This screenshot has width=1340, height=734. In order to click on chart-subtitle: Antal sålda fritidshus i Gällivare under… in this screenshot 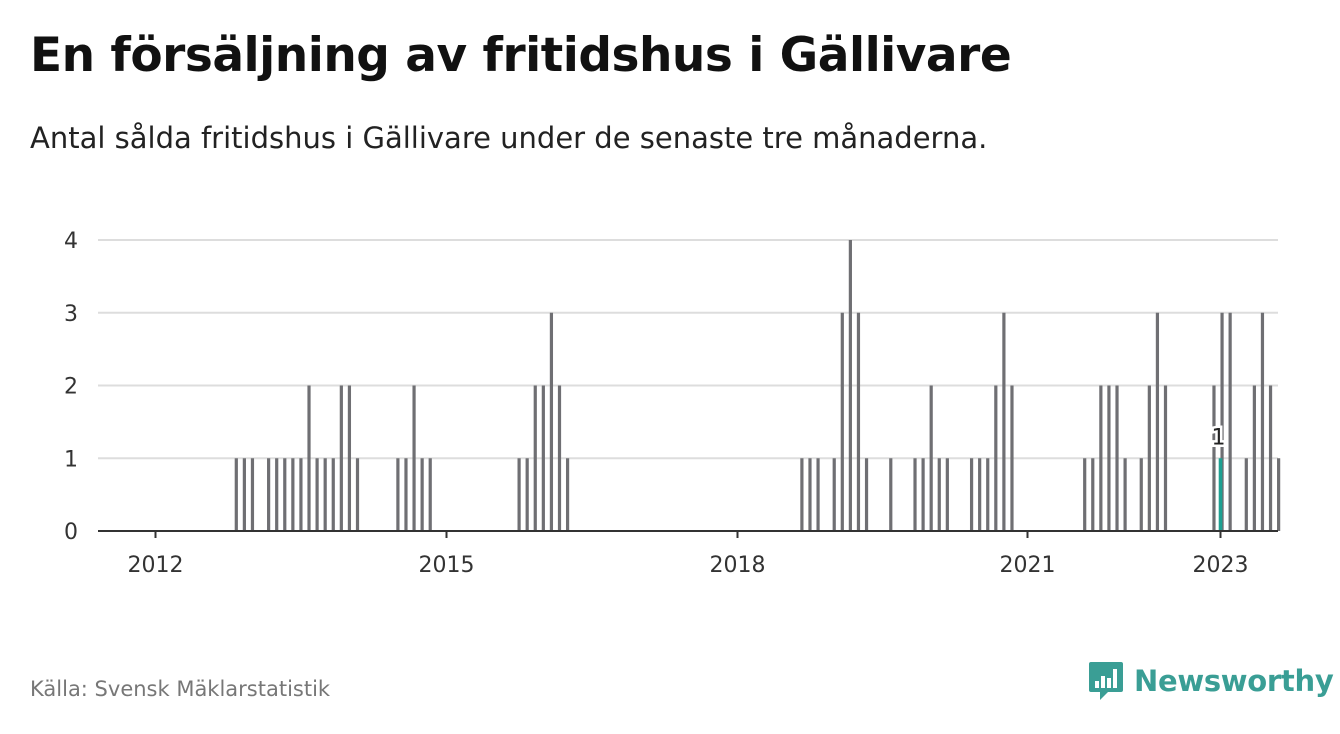, I will do `click(509, 138)`.